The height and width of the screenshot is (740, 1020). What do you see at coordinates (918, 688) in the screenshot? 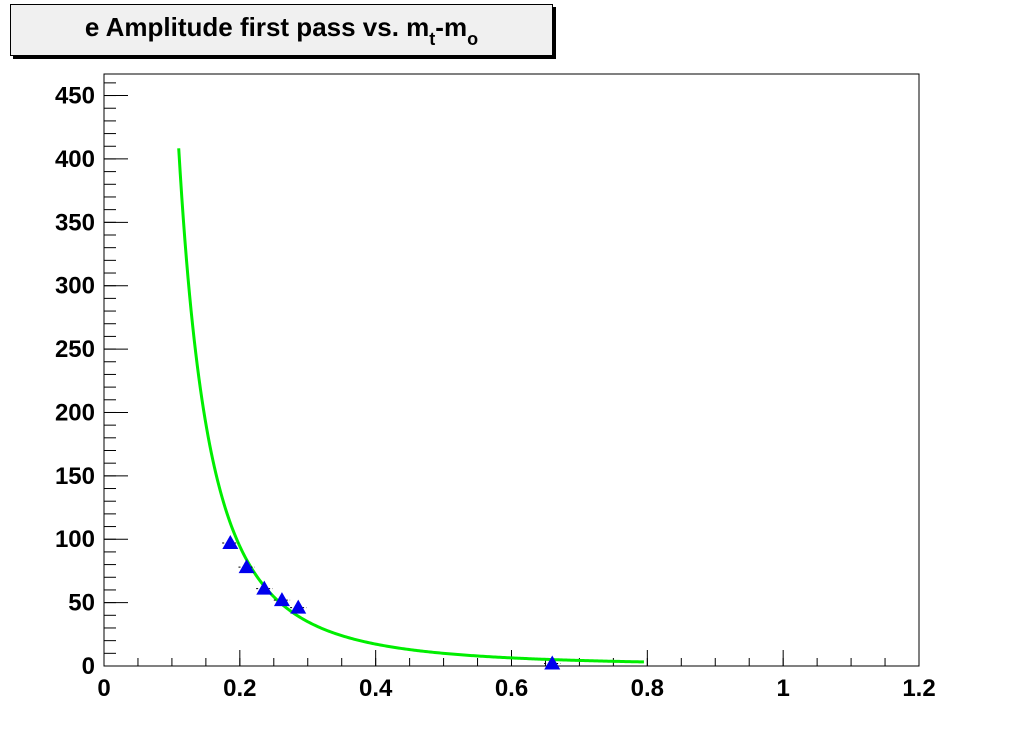
I see `x-tick-label: 1.2` at bounding box center [918, 688].